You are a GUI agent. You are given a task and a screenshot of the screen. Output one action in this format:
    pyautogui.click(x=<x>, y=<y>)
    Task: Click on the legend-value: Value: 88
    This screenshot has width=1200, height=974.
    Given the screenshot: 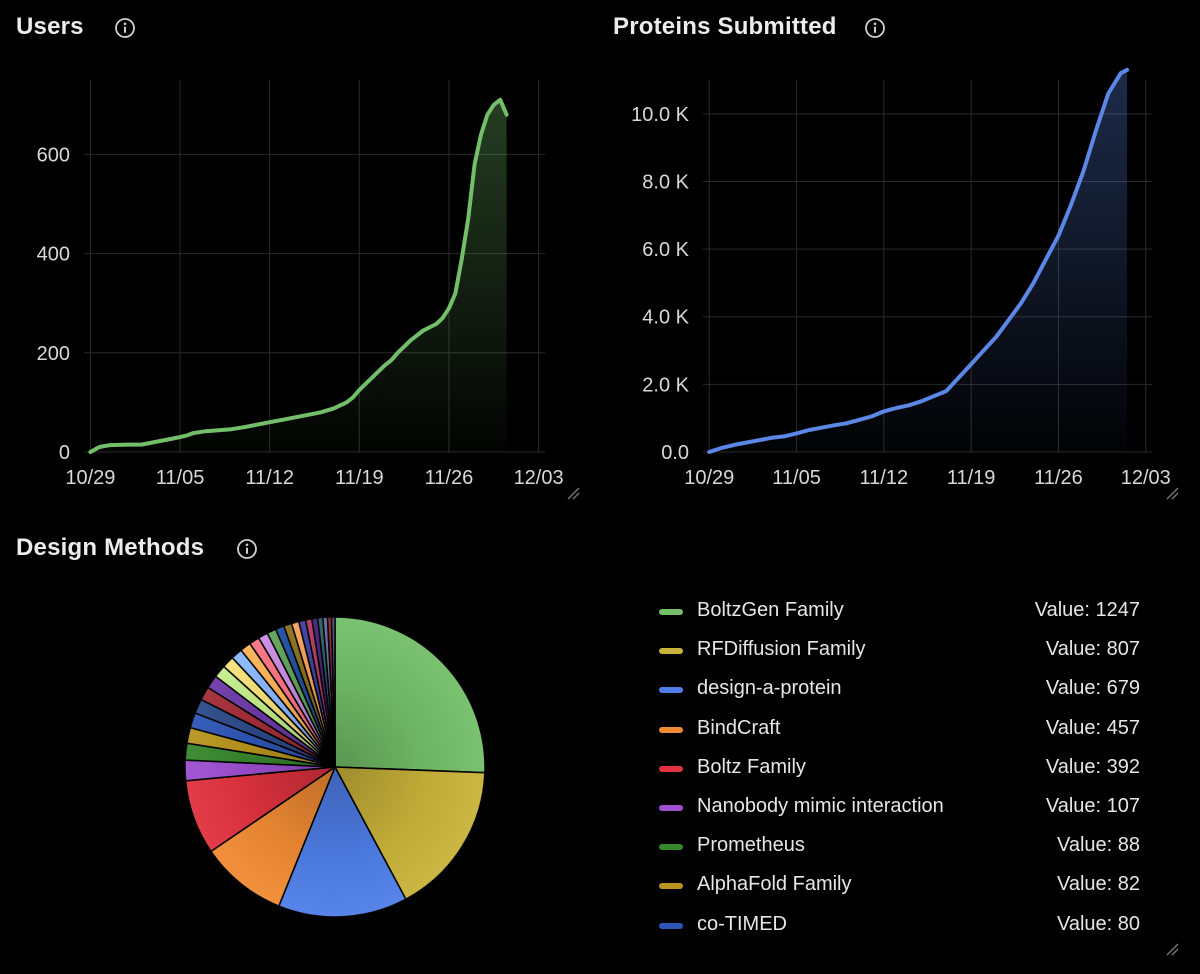 What is the action you would take?
    pyautogui.click(x=1098, y=845)
    